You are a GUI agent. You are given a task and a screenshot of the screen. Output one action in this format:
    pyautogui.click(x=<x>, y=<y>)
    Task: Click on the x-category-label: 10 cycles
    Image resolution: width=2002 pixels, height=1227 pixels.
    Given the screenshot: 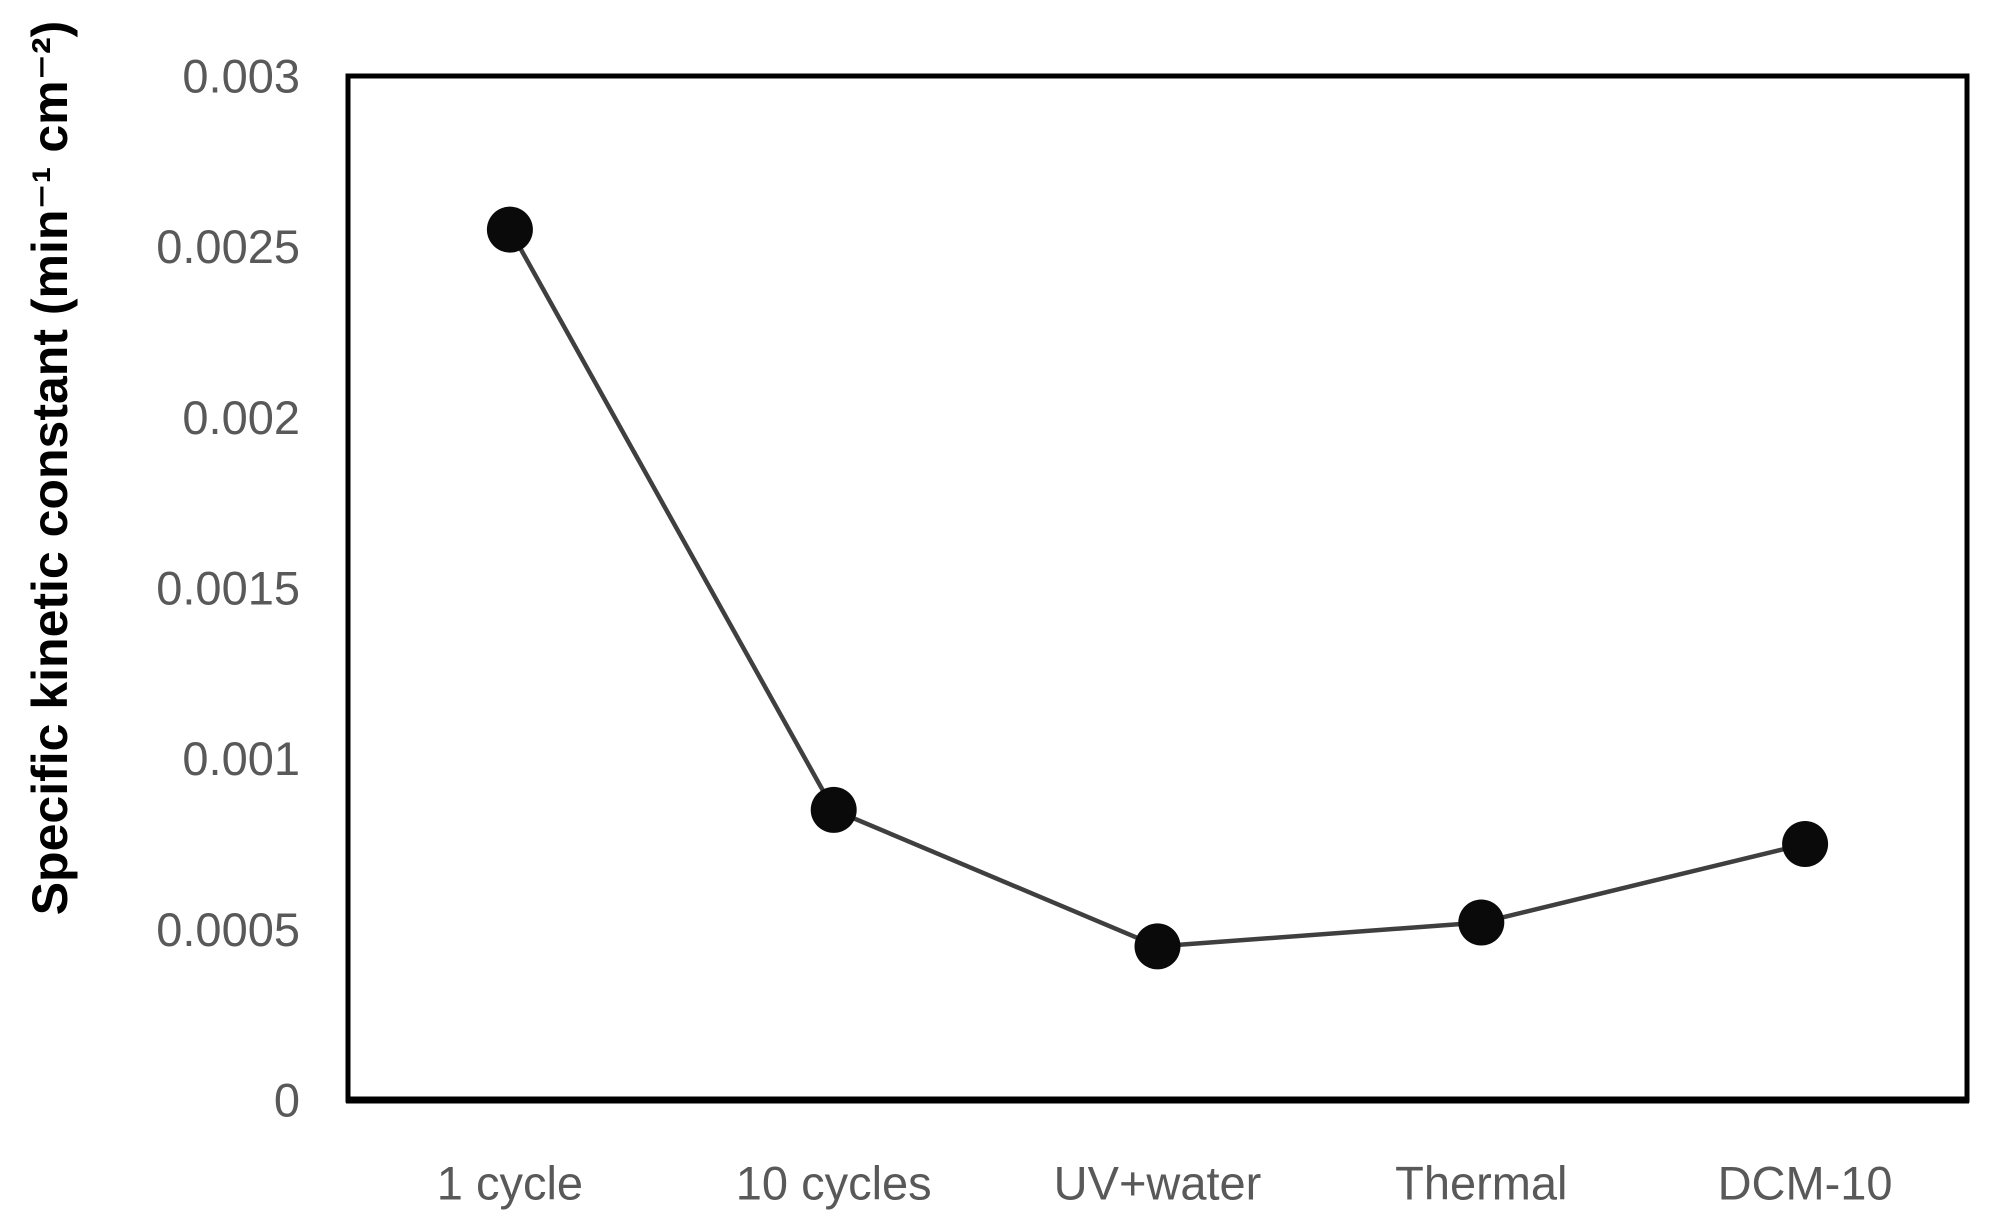 What is the action you would take?
    pyautogui.click(x=834, y=1183)
    